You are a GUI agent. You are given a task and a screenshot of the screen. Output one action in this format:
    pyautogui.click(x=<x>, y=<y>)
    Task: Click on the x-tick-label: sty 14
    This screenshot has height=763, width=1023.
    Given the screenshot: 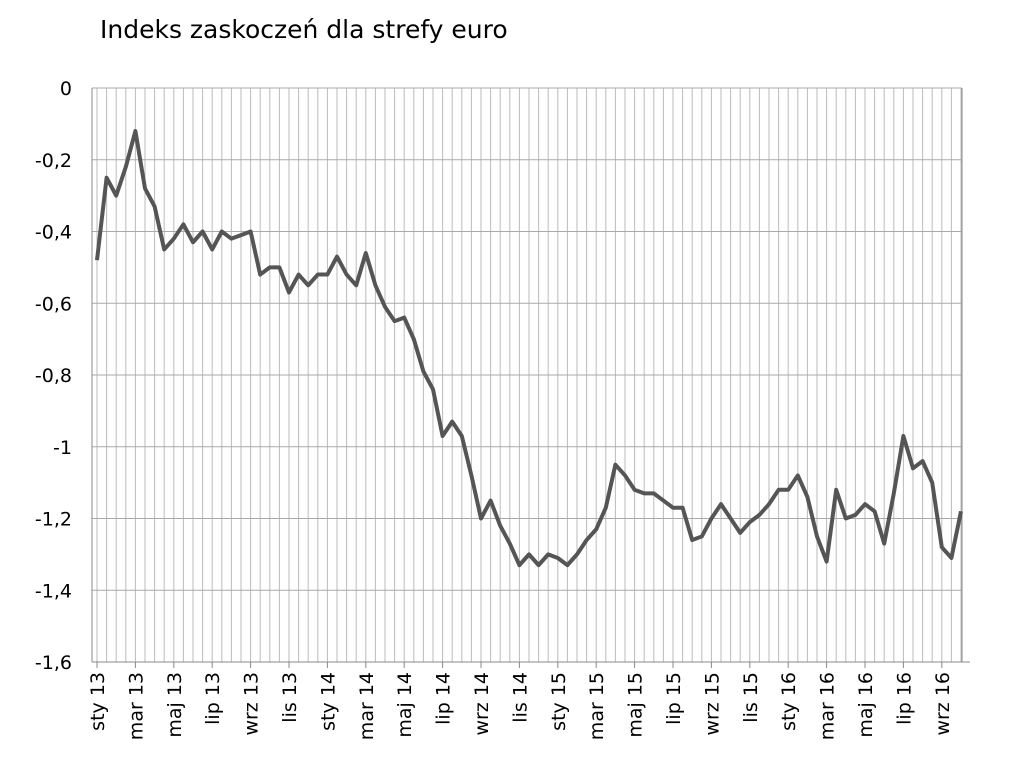 What is the action you would take?
    pyautogui.click(x=328, y=701)
    